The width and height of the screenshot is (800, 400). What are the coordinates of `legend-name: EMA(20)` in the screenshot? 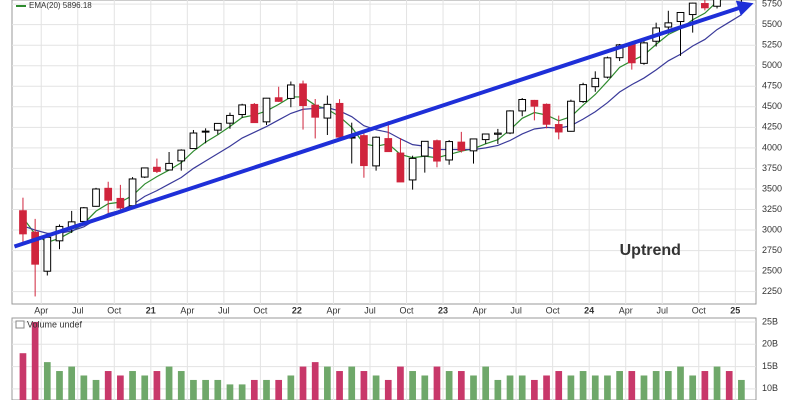 It's located at (45, 5).